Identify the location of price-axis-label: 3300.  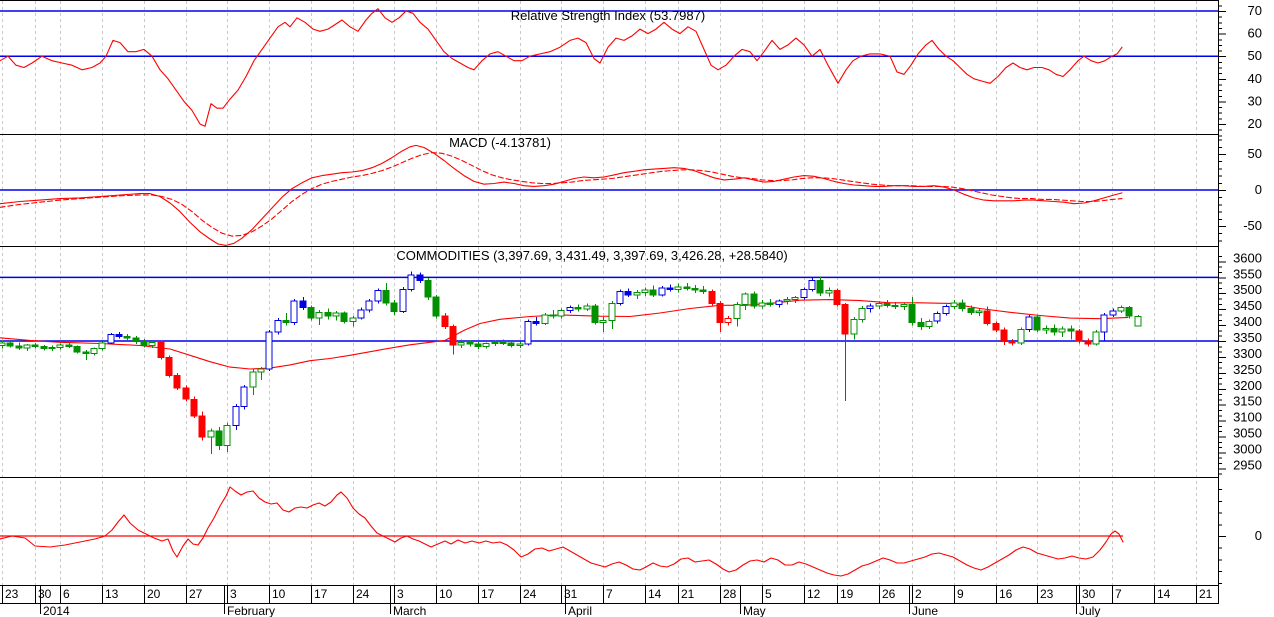
(1247, 353).